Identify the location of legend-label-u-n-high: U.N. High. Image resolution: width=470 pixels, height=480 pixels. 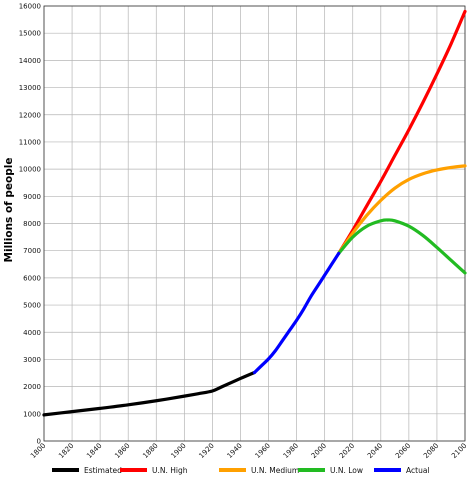
(170, 470).